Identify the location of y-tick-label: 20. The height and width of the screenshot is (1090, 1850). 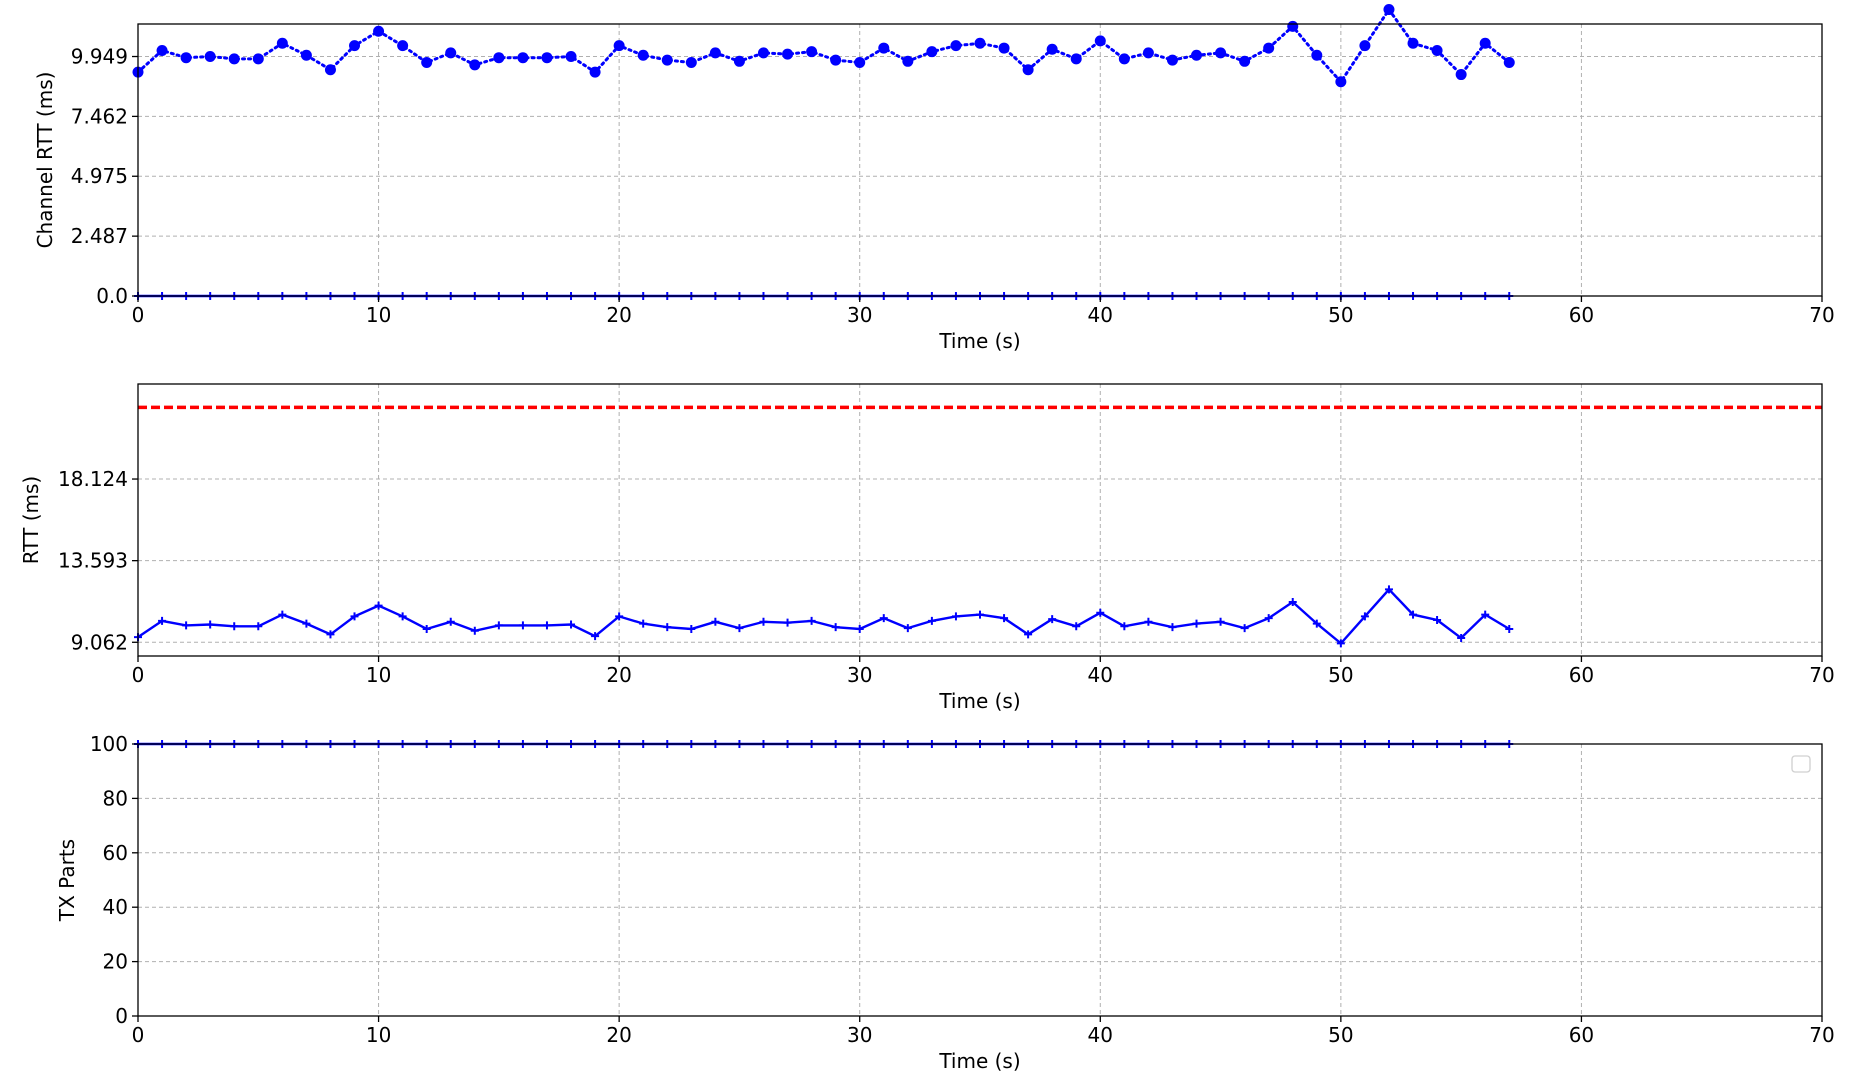
(115, 962).